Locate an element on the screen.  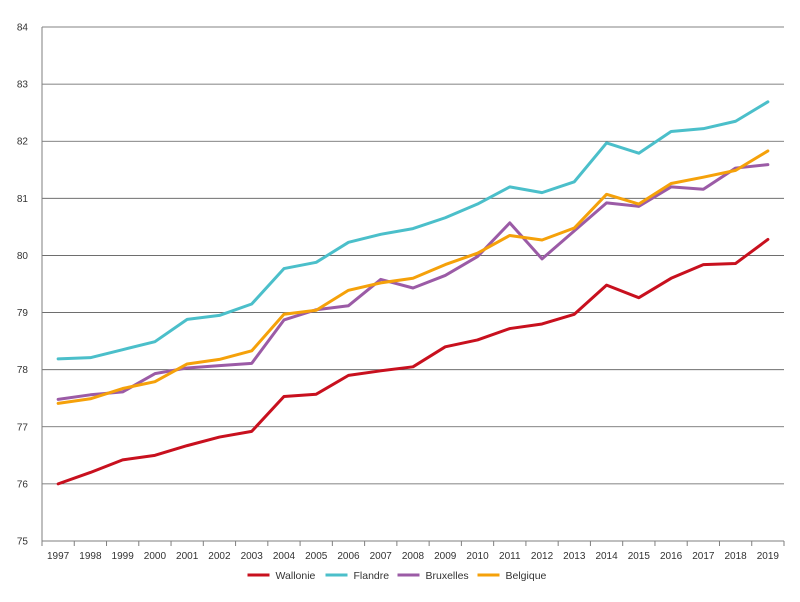
x-tick-label: 1999 is located at coordinates (123, 556).